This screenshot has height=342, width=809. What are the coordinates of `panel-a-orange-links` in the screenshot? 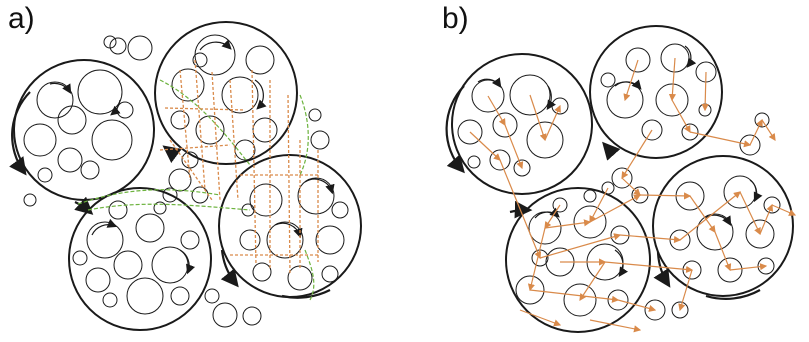 It's located at (239, 167).